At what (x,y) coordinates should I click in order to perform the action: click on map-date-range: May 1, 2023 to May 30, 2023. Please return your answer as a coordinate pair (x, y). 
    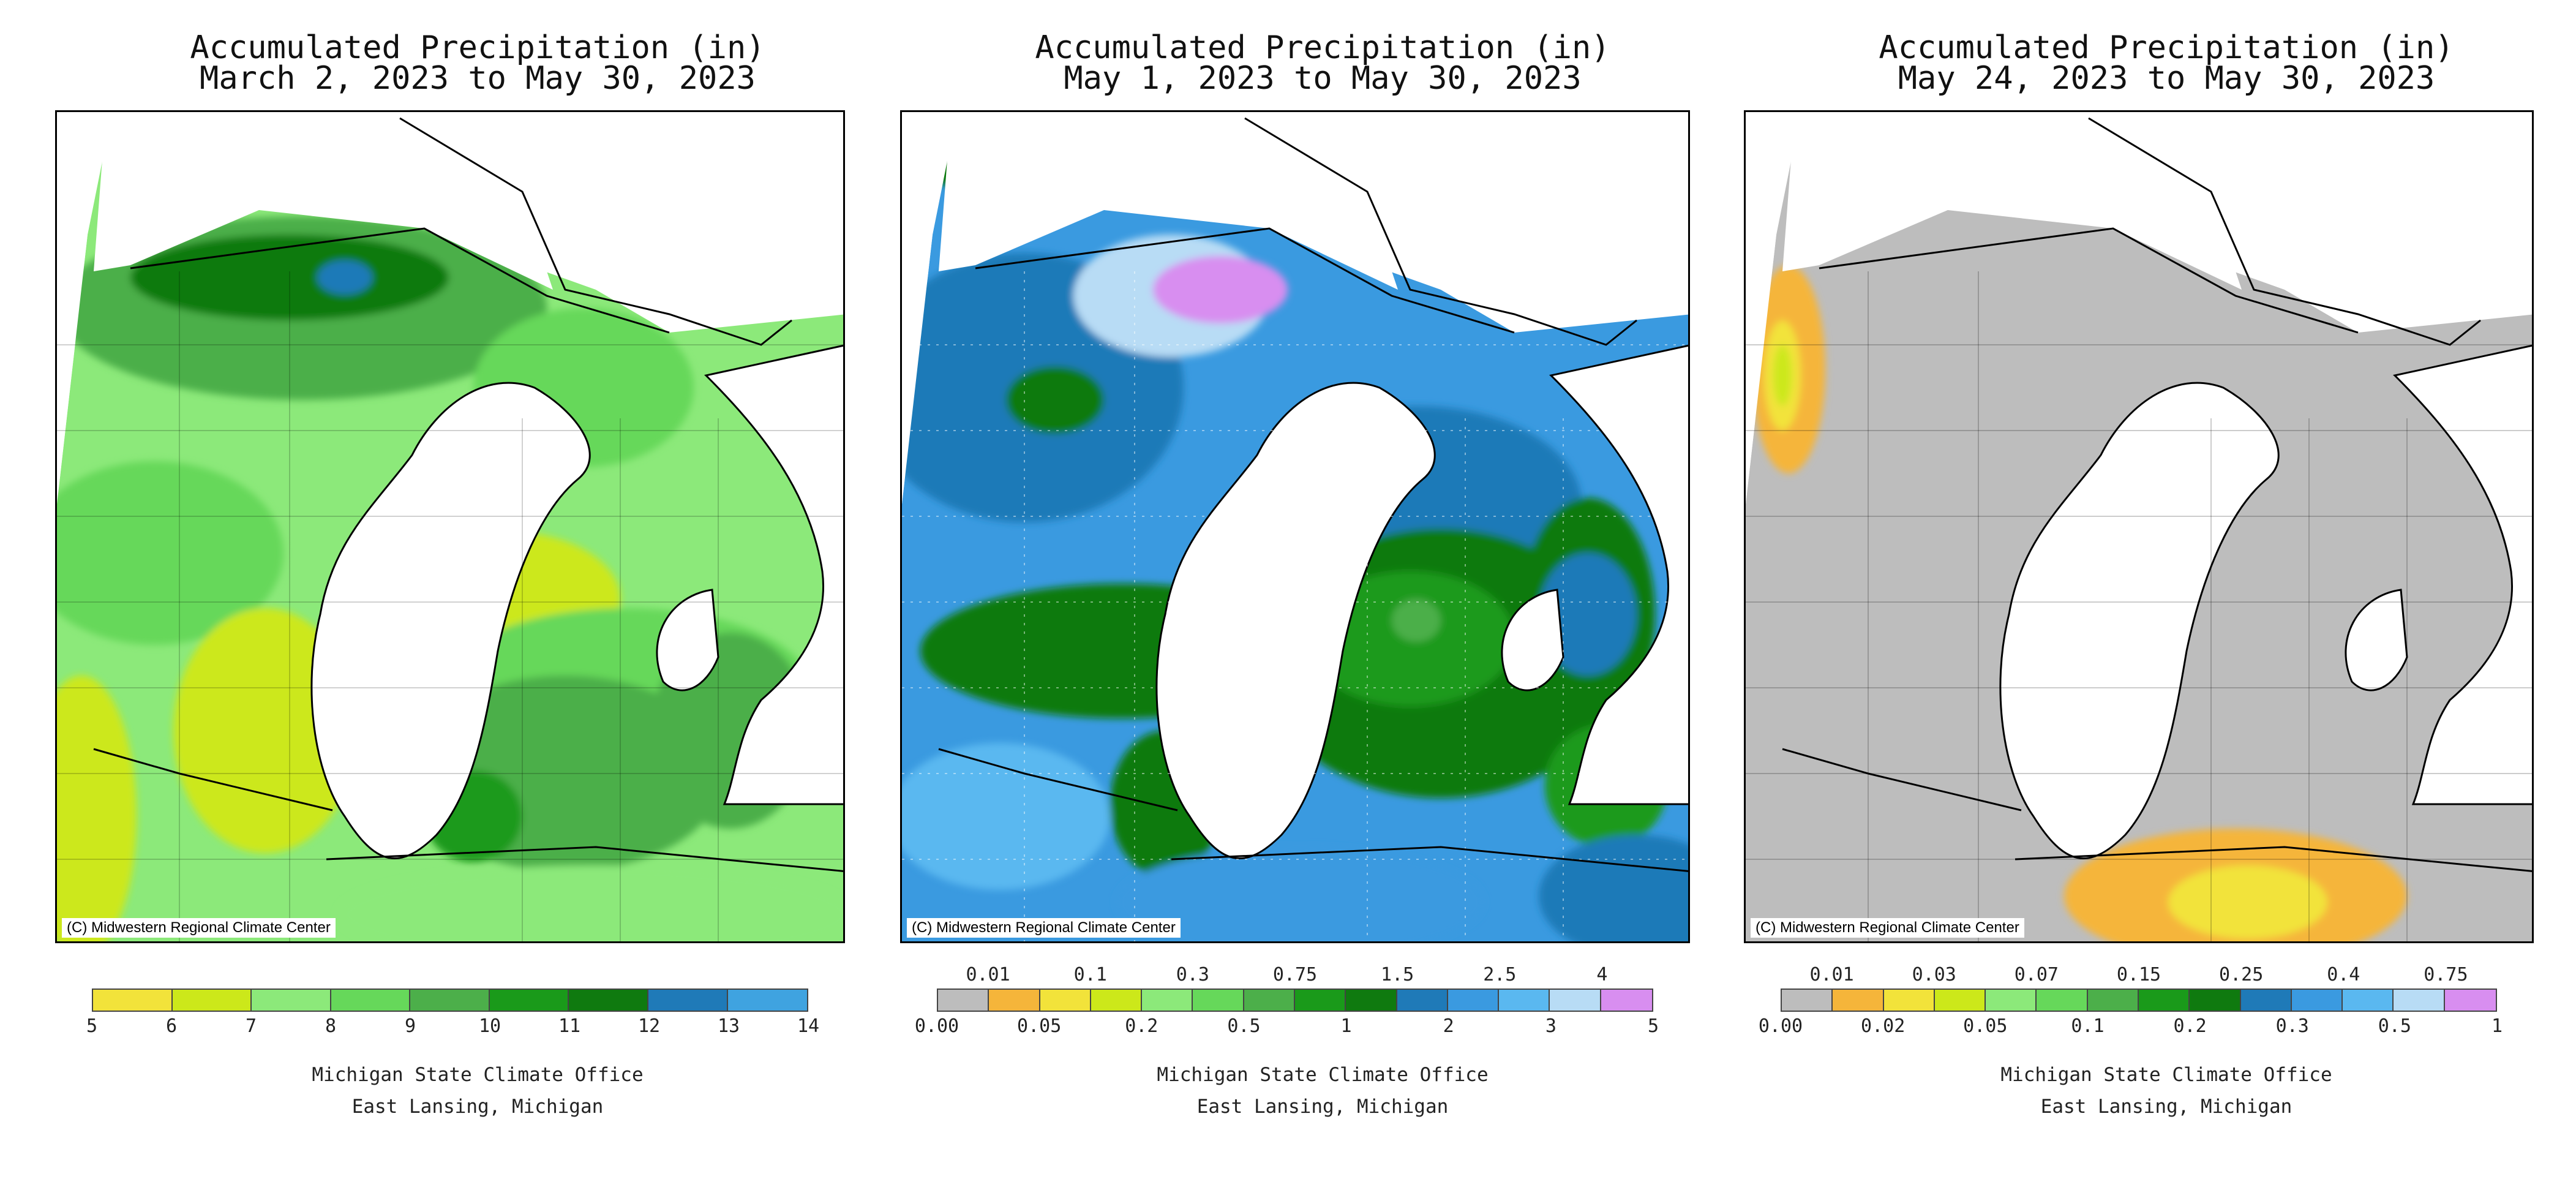
    Looking at the image, I should click on (1323, 78).